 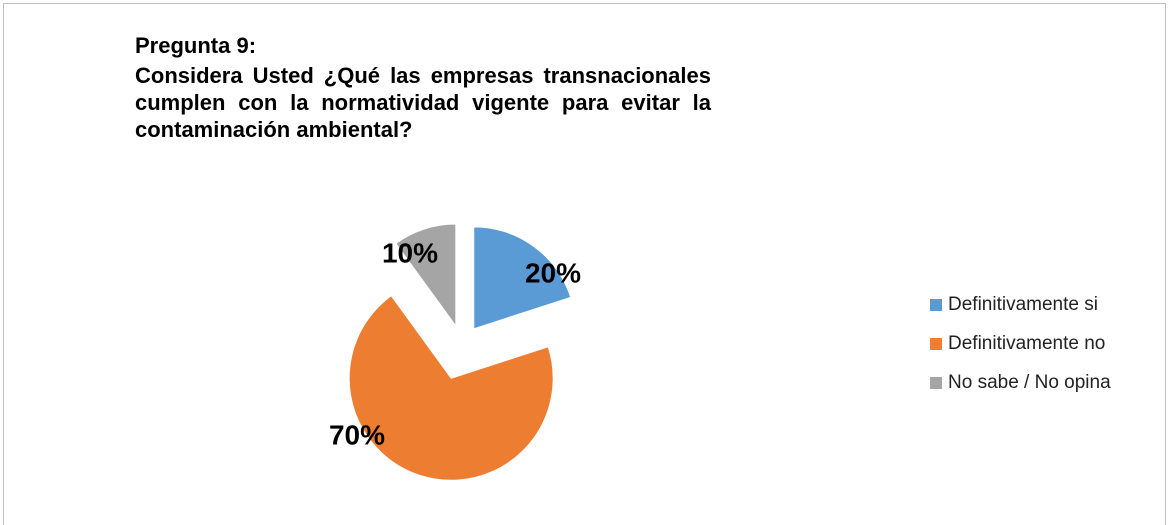 I want to click on data-label: 10%, so click(x=410, y=252).